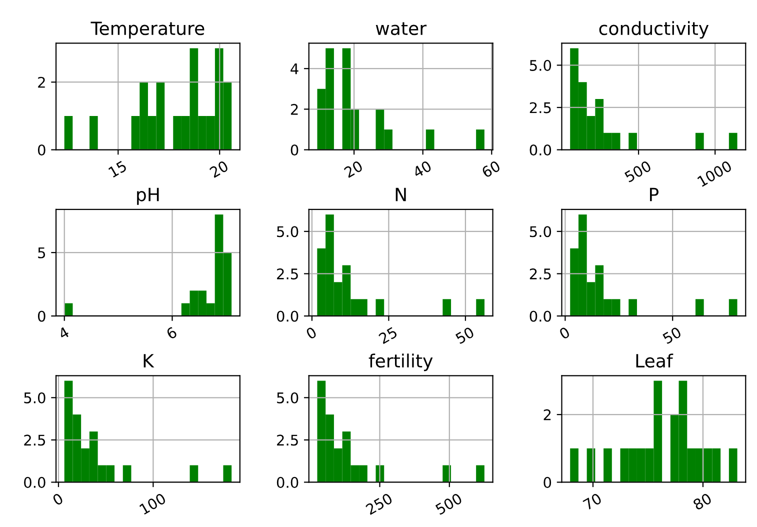  What do you see at coordinates (401, 195) in the screenshot?
I see `chart-title: N` at bounding box center [401, 195].